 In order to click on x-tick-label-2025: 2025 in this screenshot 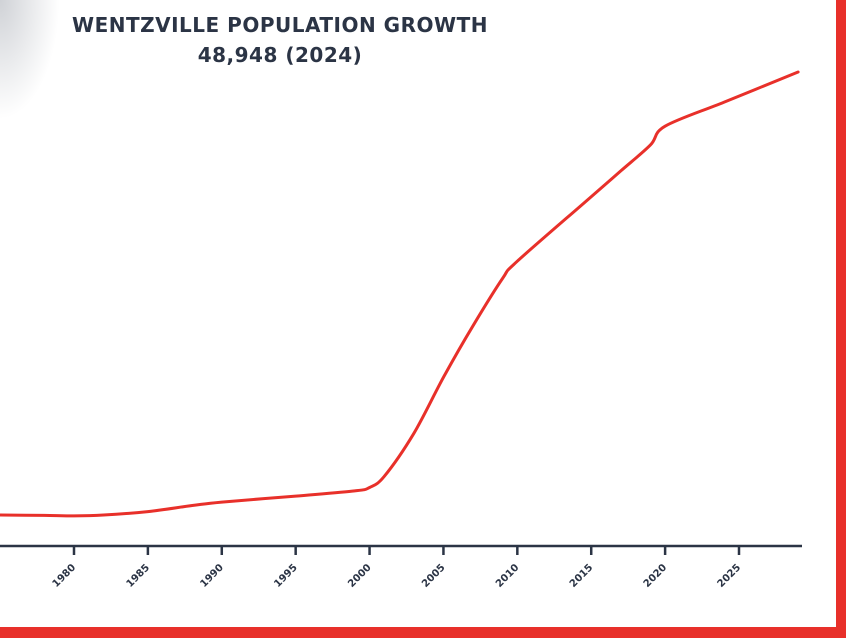, I will do `click(729, 575)`.